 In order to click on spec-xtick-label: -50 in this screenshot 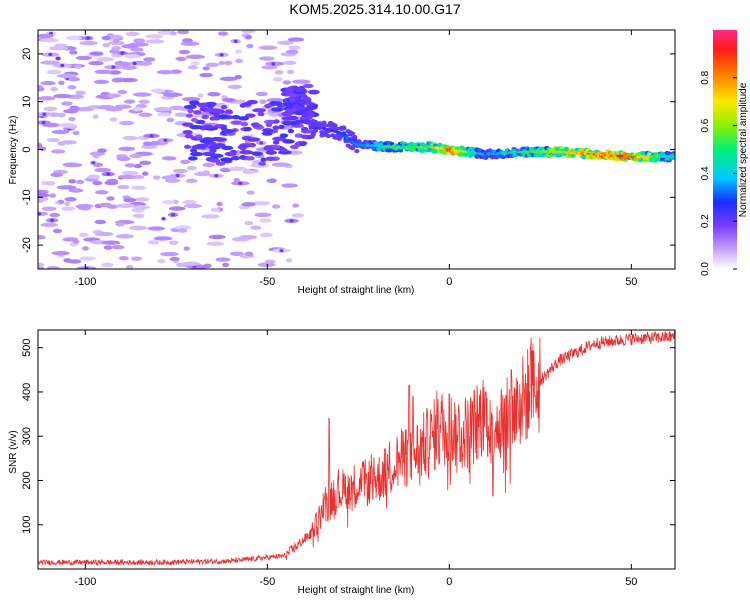, I will do `click(267, 282)`.